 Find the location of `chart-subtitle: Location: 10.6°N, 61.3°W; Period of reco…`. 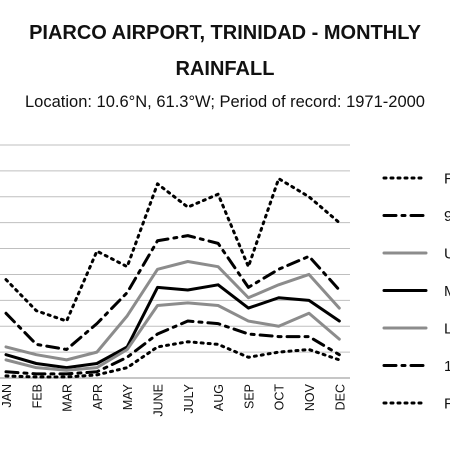

chart-subtitle: Location: 10.6°N, 61.3°W; Period of reco… is located at coordinates (225, 102).